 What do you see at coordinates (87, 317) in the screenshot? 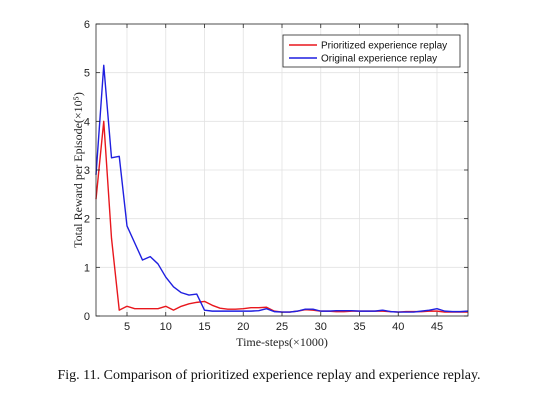
I see `y-tick-label: 0` at bounding box center [87, 317].